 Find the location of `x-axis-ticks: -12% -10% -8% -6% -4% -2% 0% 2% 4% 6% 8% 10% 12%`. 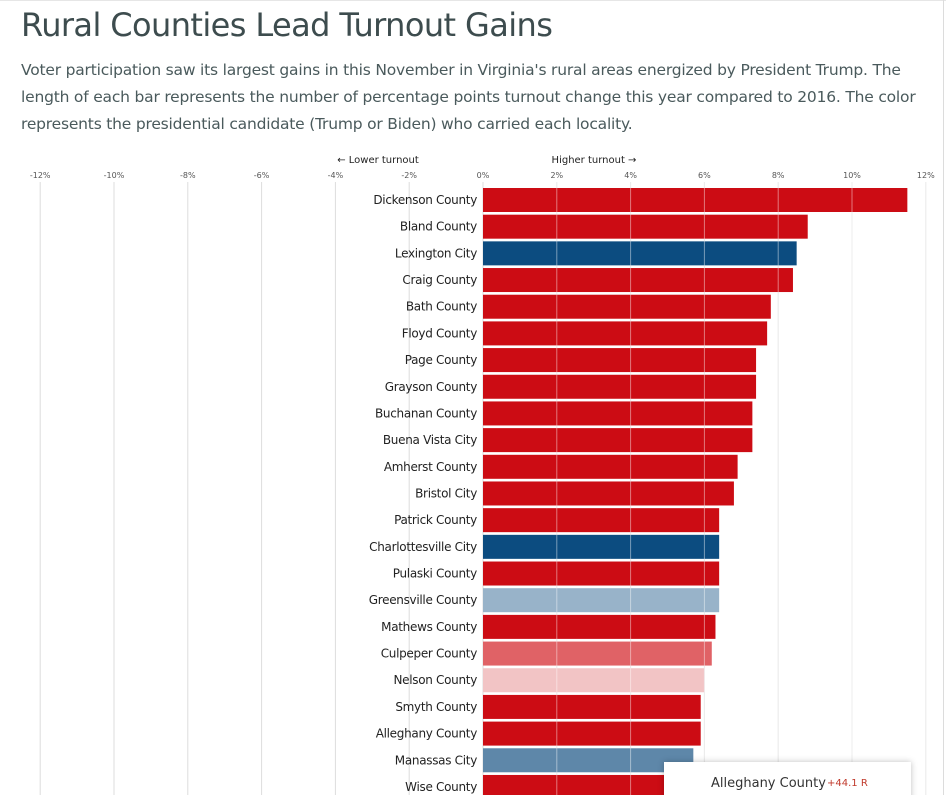

x-axis-ticks: -12% -10% -8% -6% -4% -2% 0% 2% 4% 6% 8% 10% 12% is located at coordinates (482, 175).